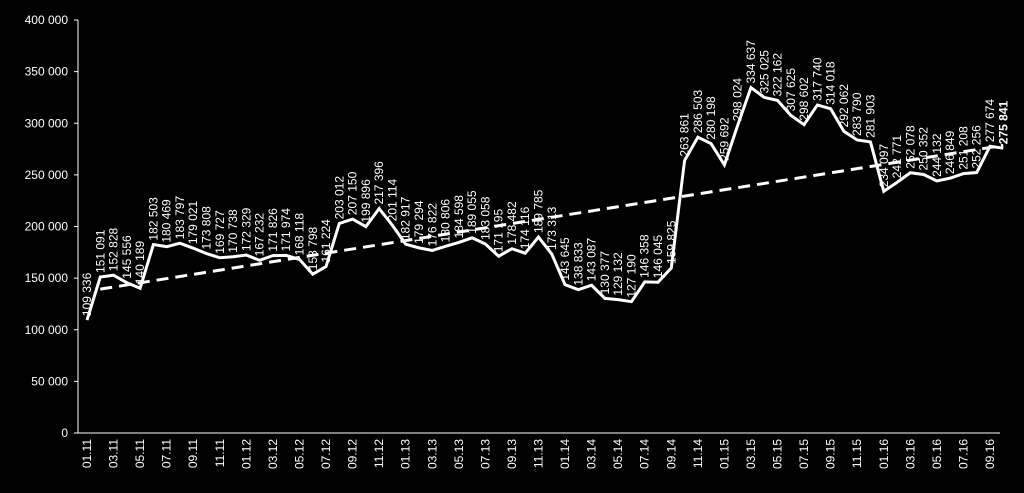  Describe the element at coordinates (193, 453) in the screenshot. I see `x-tick-label: 09.11` at that location.